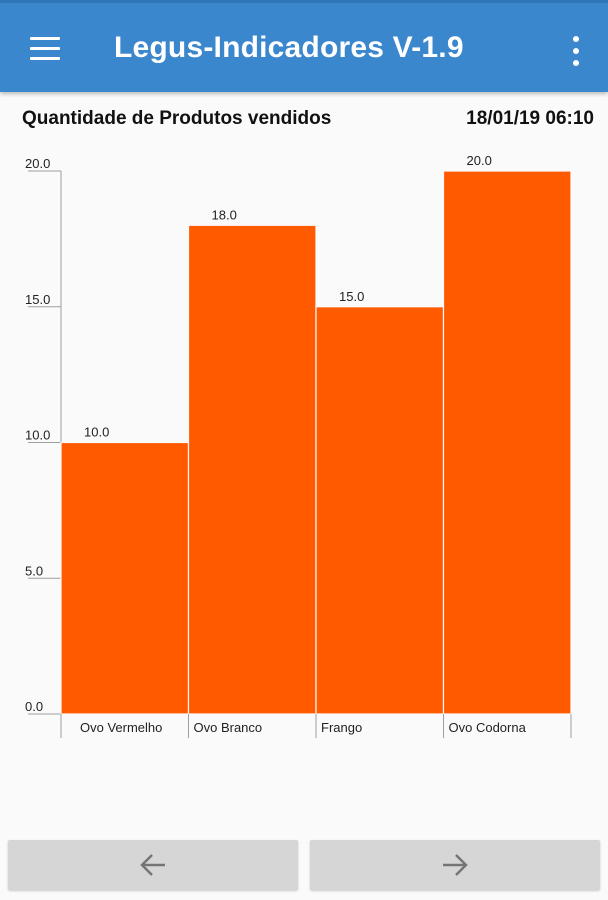  Describe the element at coordinates (488, 727) in the screenshot. I see `x-tick-label: Ovo Codorna` at that location.